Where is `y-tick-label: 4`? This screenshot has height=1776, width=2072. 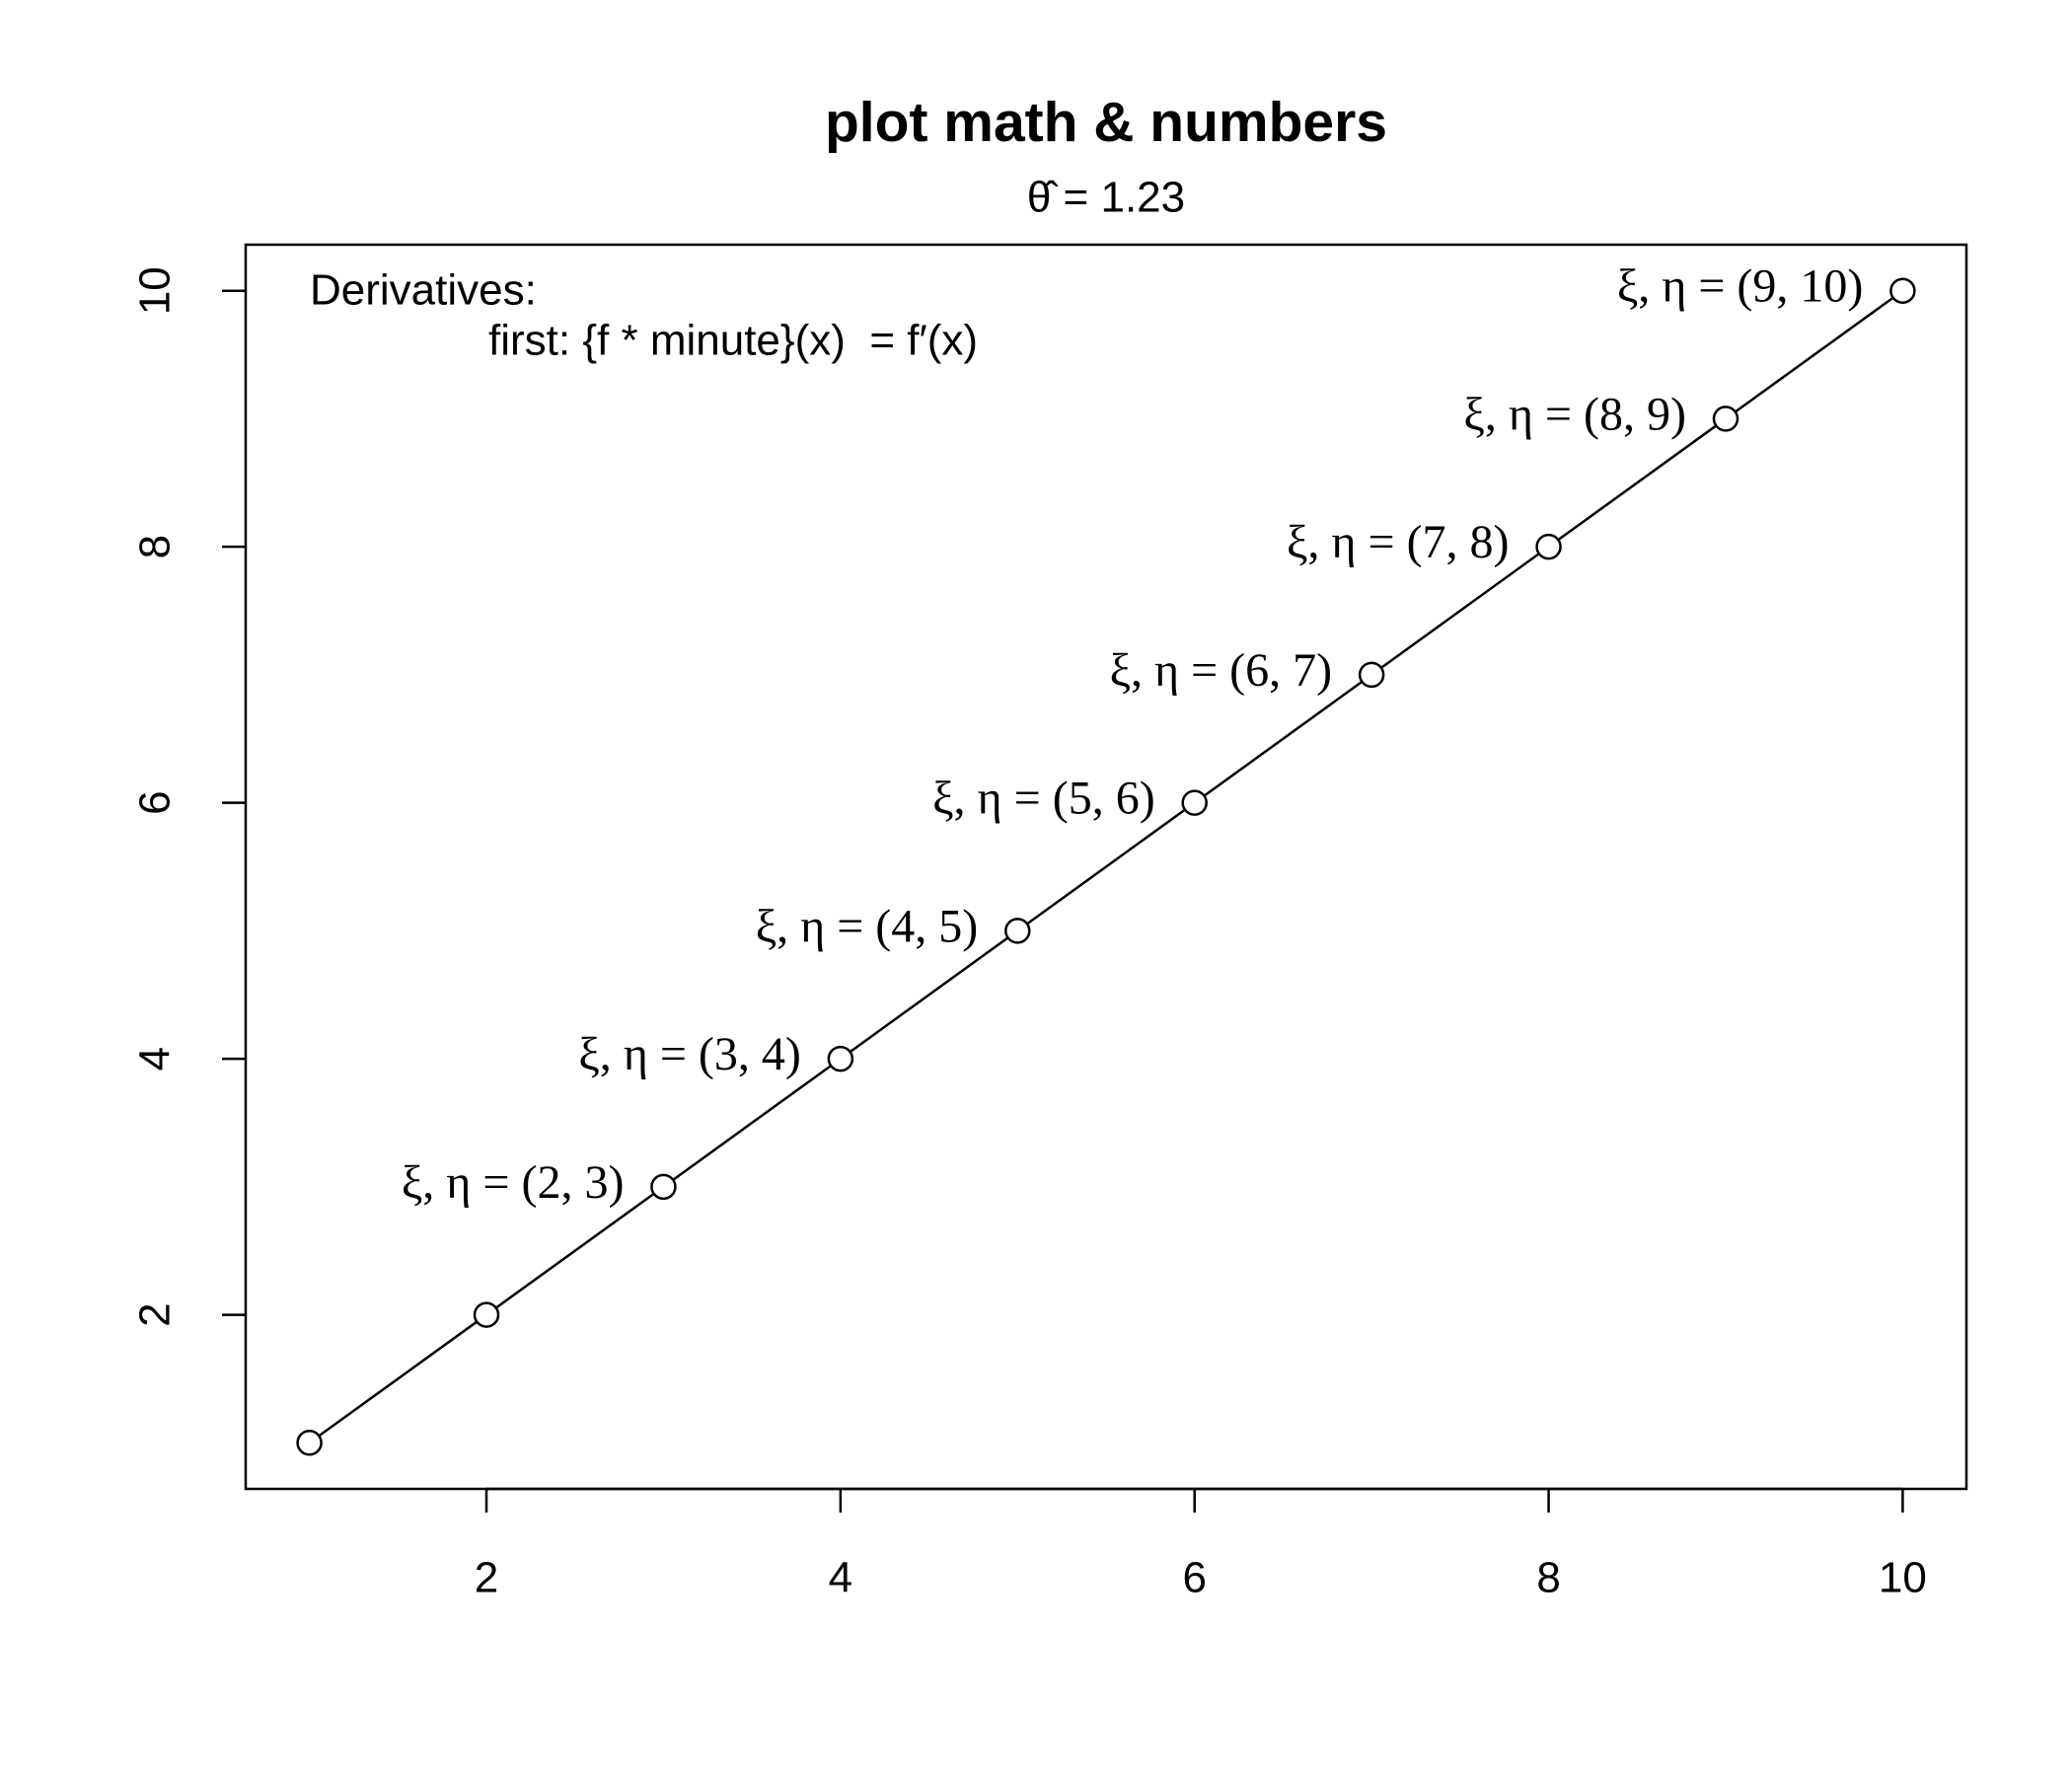 y-tick-label: 4 is located at coordinates (155, 1059).